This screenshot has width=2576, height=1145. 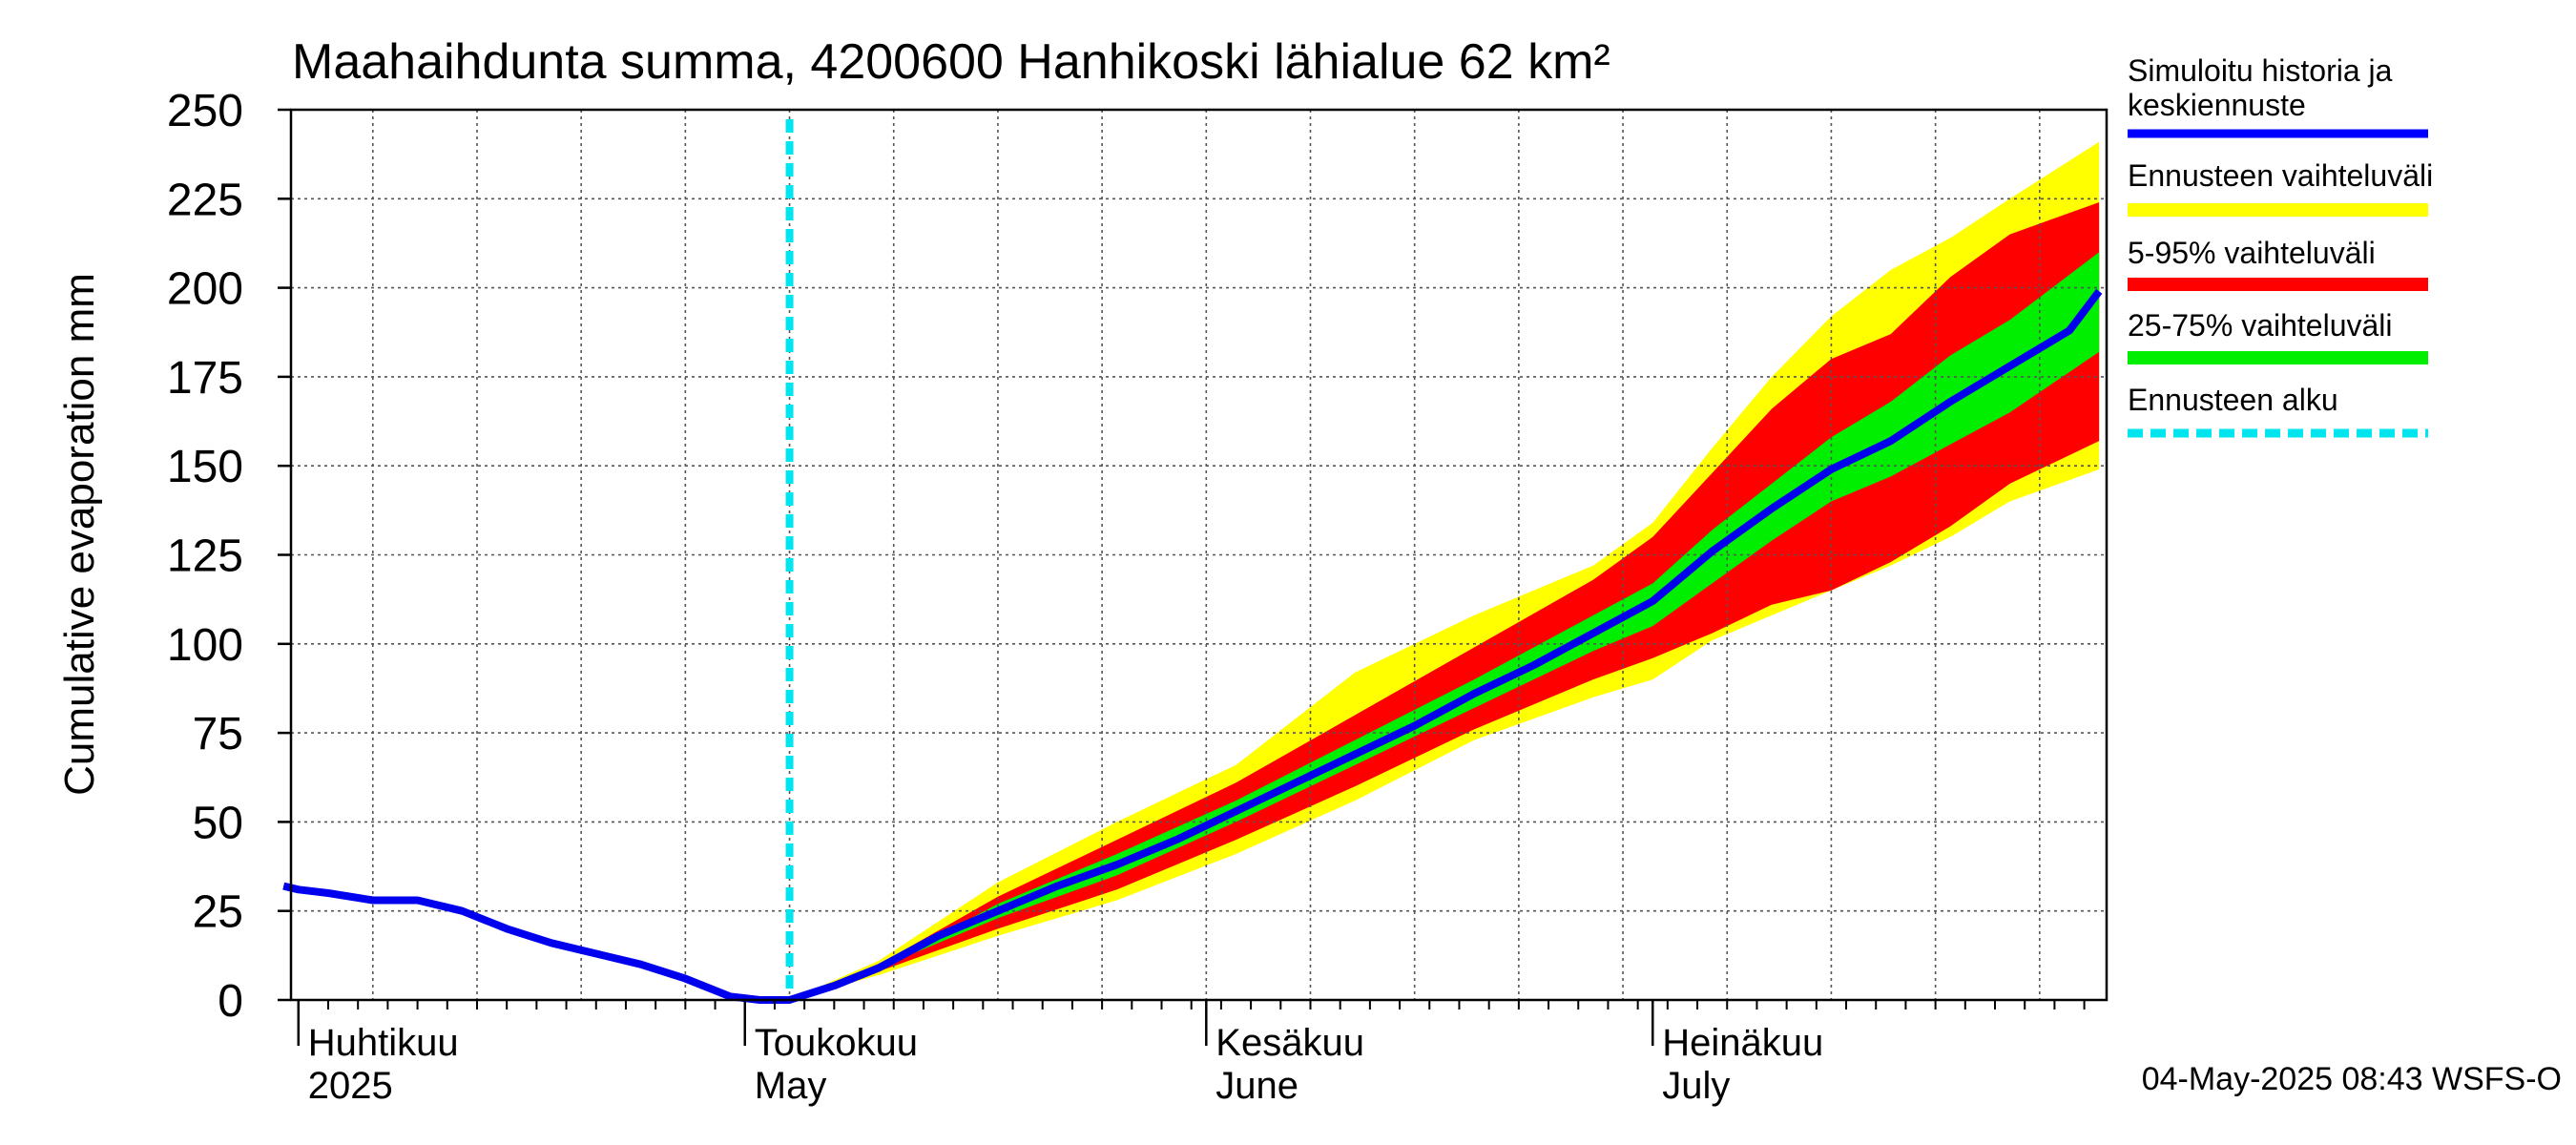 I want to click on x-month-sublabel: June, so click(x=1256, y=1086).